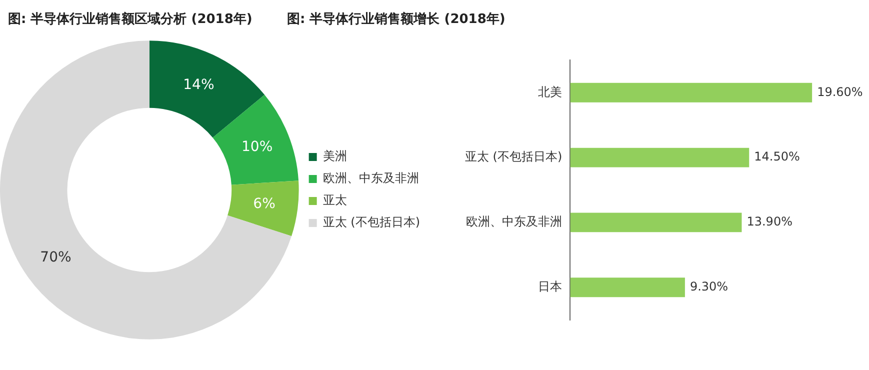 This screenshot has width=869, height=370. Describe the element at coordinates (257, 147) in the screenshot. I see `data-label: 10%` at that location.